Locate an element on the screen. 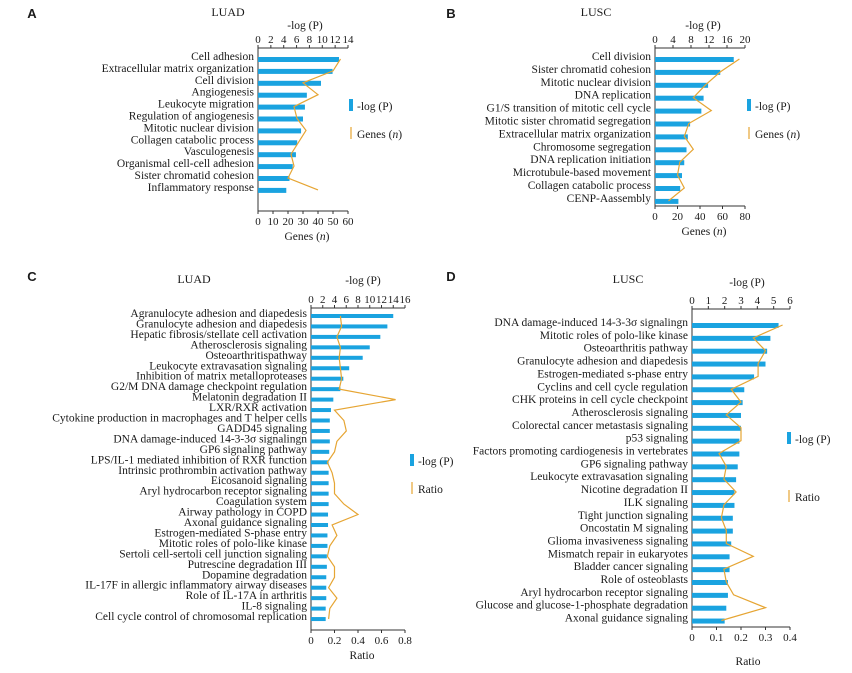  category-label: Microtubule-based movement is located at coordinates (582, 173).